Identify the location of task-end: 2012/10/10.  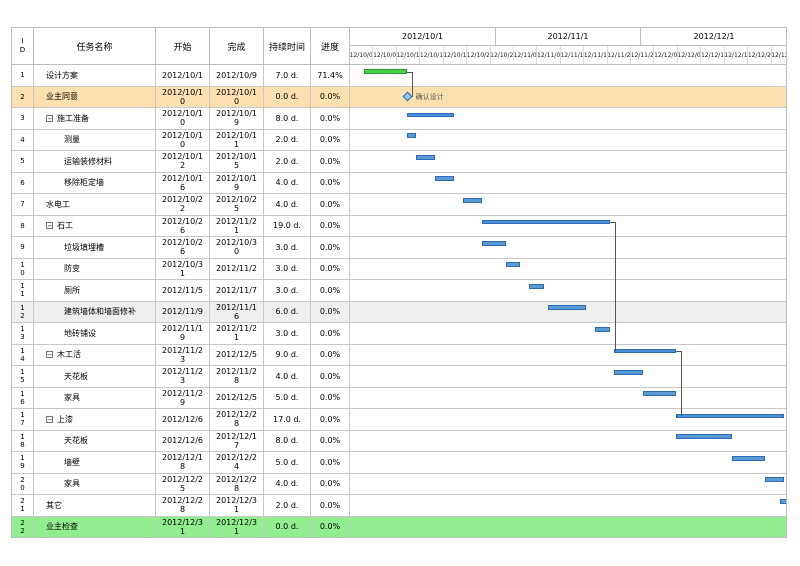
(237, 96).